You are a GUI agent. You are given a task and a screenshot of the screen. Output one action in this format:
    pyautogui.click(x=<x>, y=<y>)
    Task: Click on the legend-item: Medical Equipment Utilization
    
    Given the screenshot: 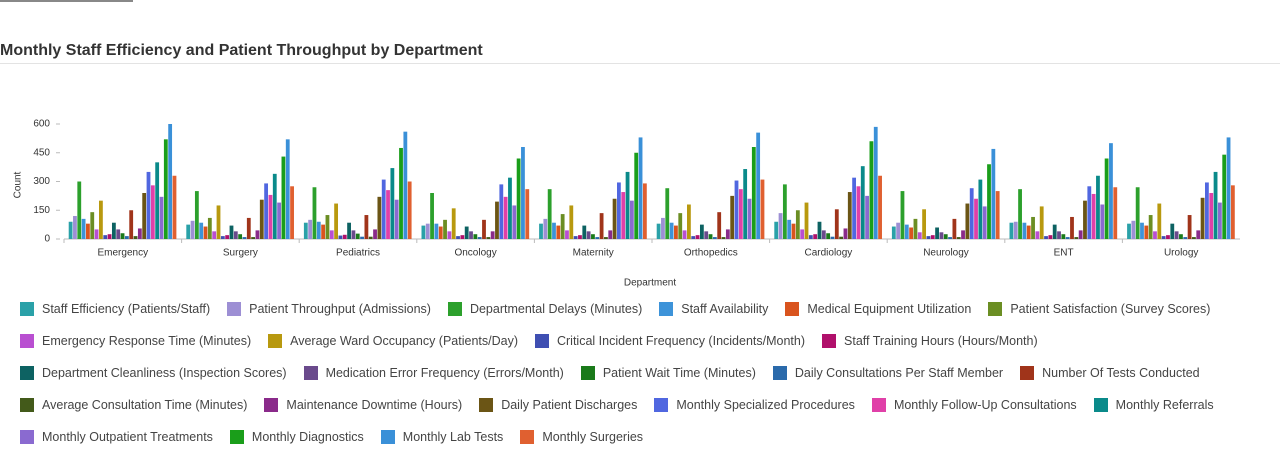 What is the action you would take?
    pyautogui.click(x=878, y=309)
    